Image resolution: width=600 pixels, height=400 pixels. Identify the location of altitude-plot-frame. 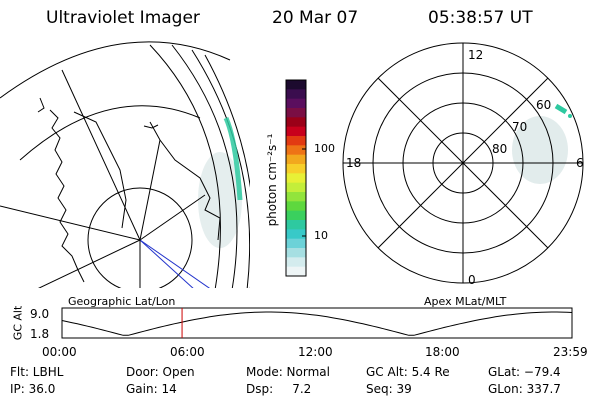
(317, 323).